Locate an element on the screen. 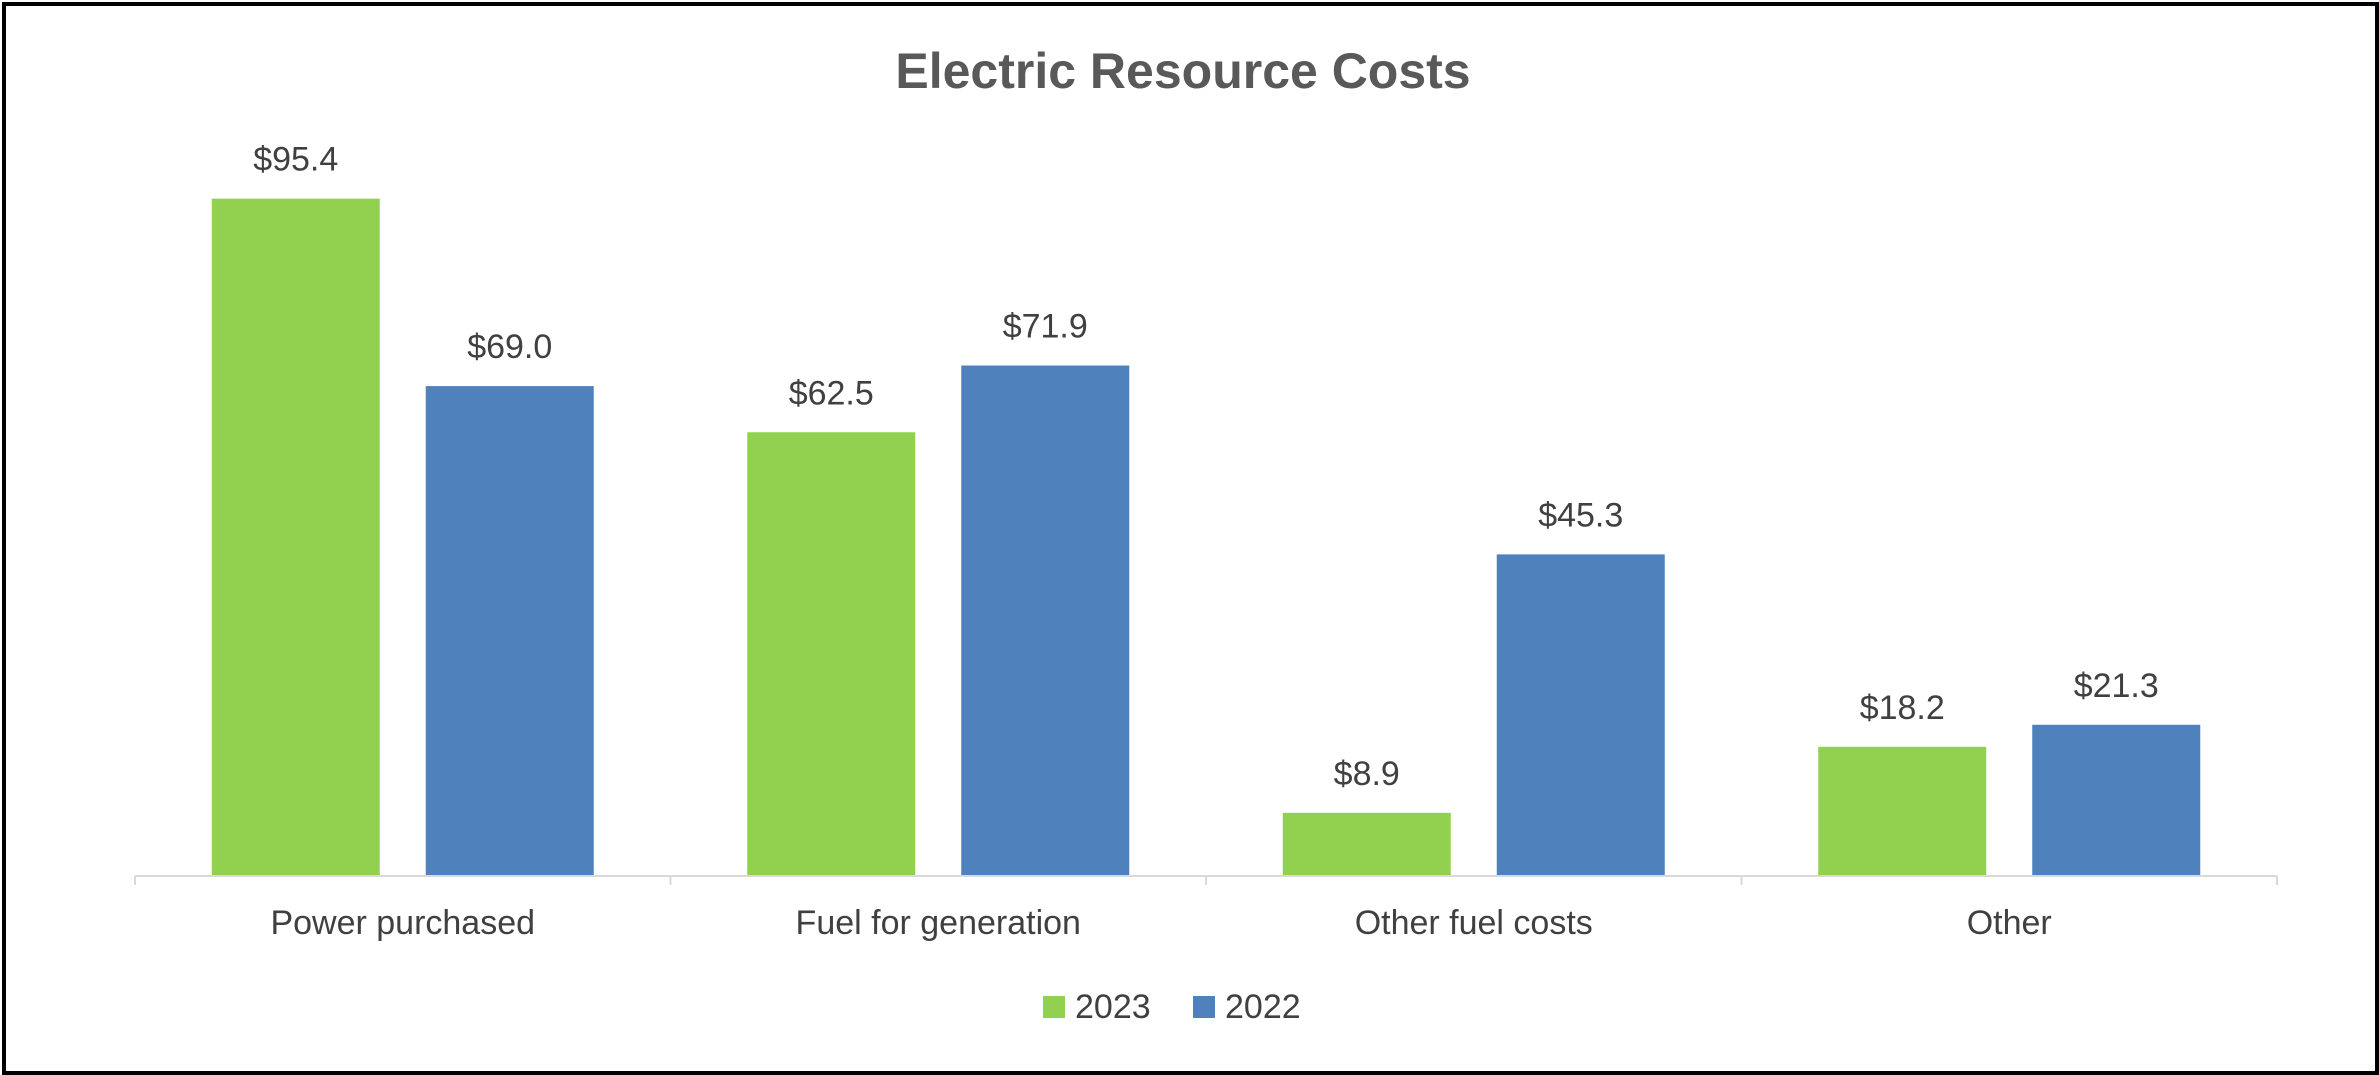 The height and width of the screenshot is (1075, 2379). data-label: $45.3 is located at coordinates (1580, 515).